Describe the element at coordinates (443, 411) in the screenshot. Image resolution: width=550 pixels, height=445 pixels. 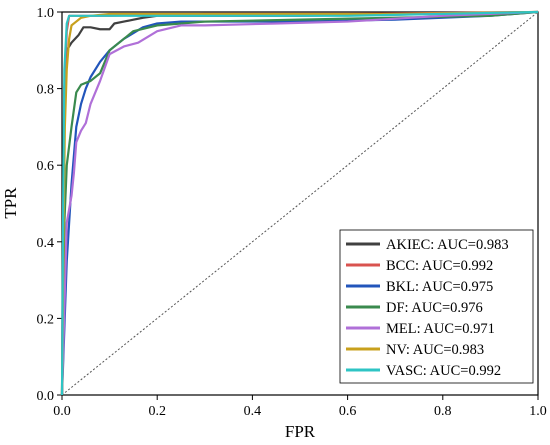
I see `x-tick-label: 0.8` at that location.